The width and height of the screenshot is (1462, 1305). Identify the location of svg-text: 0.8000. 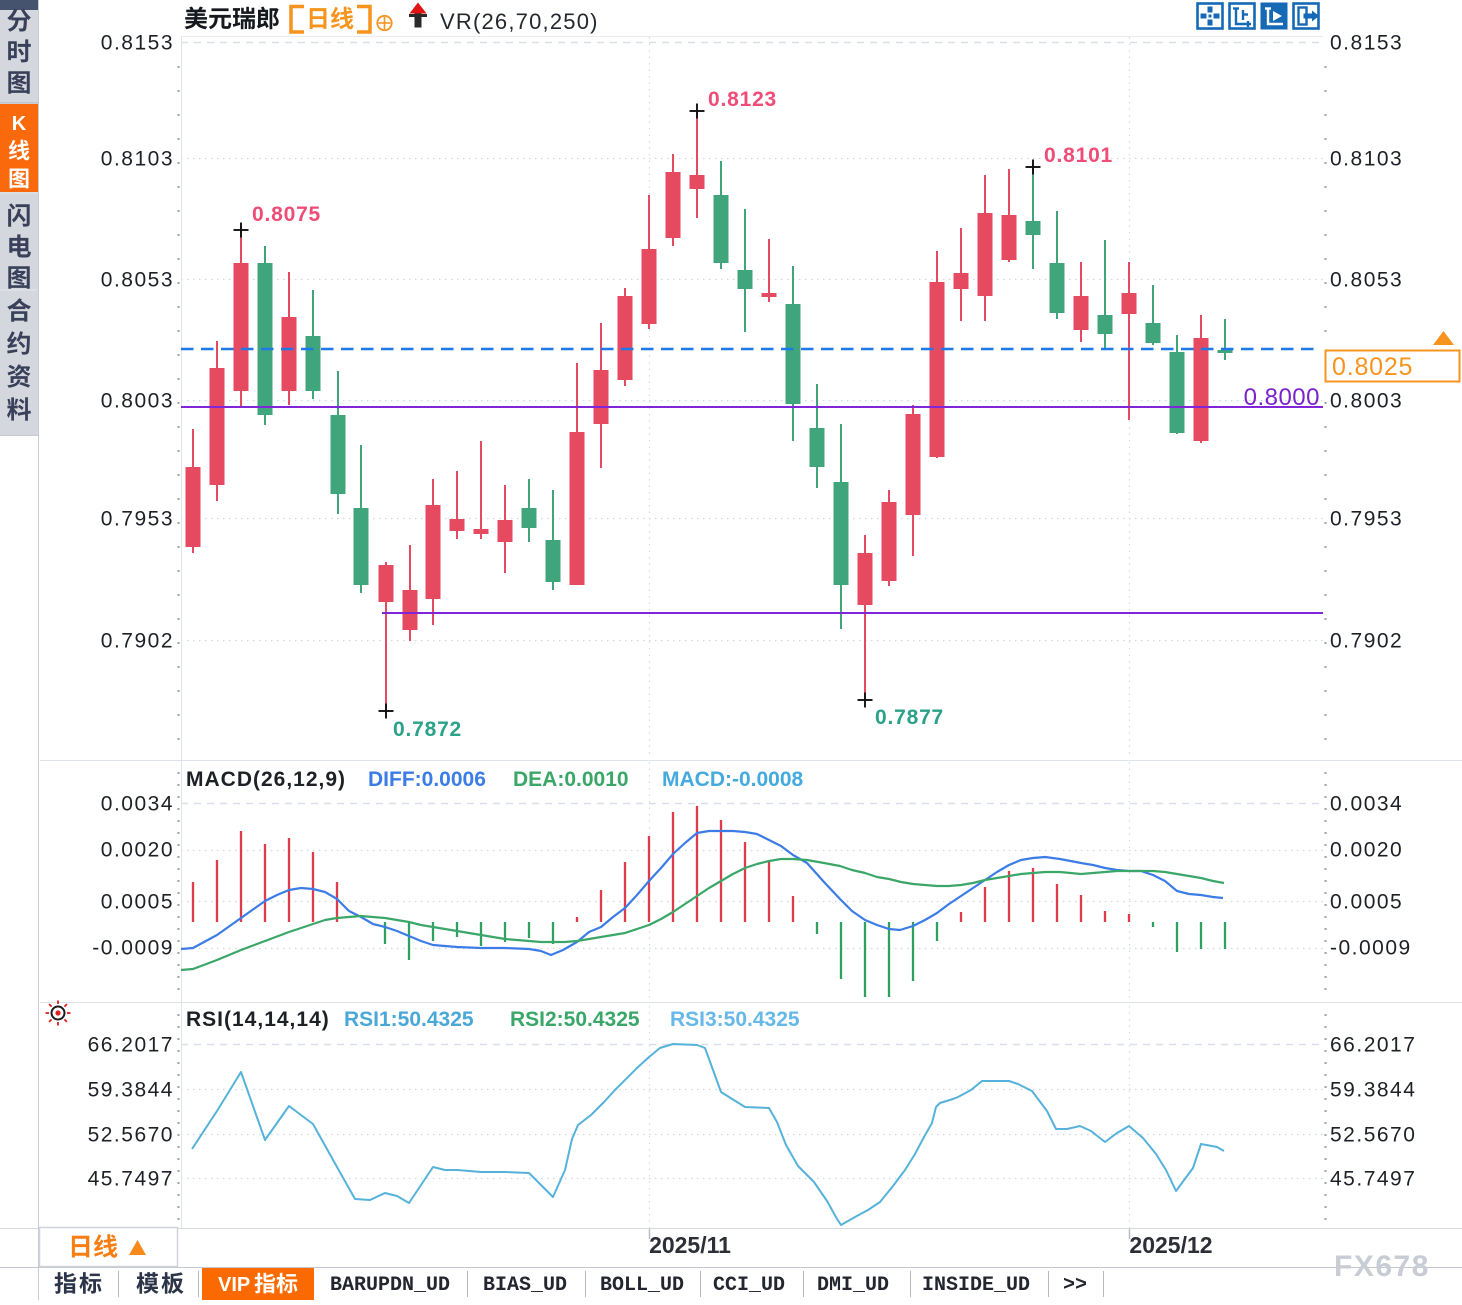
(1282, 397).